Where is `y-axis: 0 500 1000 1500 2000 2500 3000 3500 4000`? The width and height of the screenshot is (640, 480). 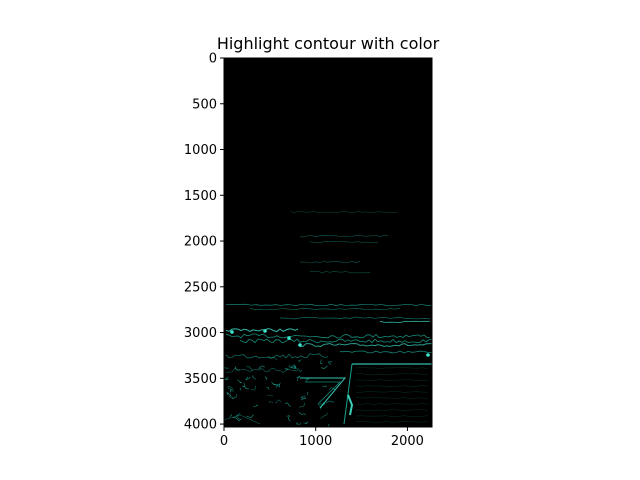
y-axis: 0 500 1000 1500 2000 2500 3000 3500 4000 is located at coordinates (204, 242).